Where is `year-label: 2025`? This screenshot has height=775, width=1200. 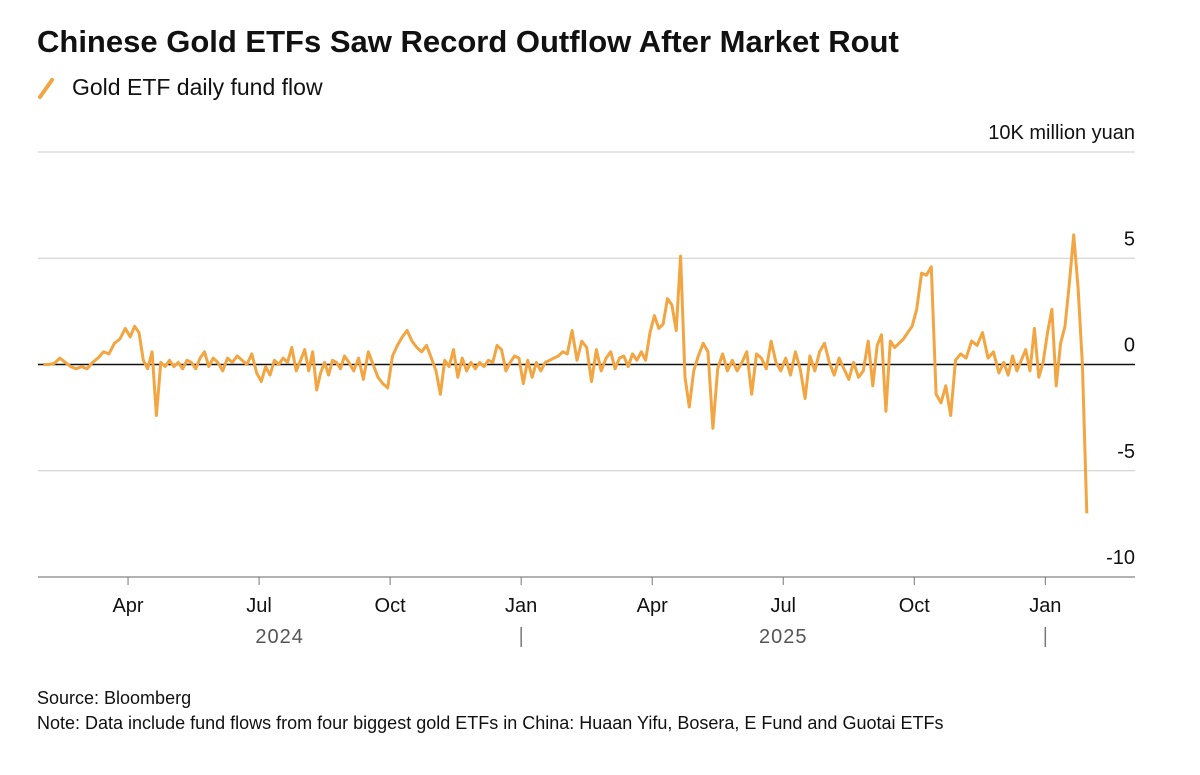 year-label: 2025 is located at coordinates (783, 637).